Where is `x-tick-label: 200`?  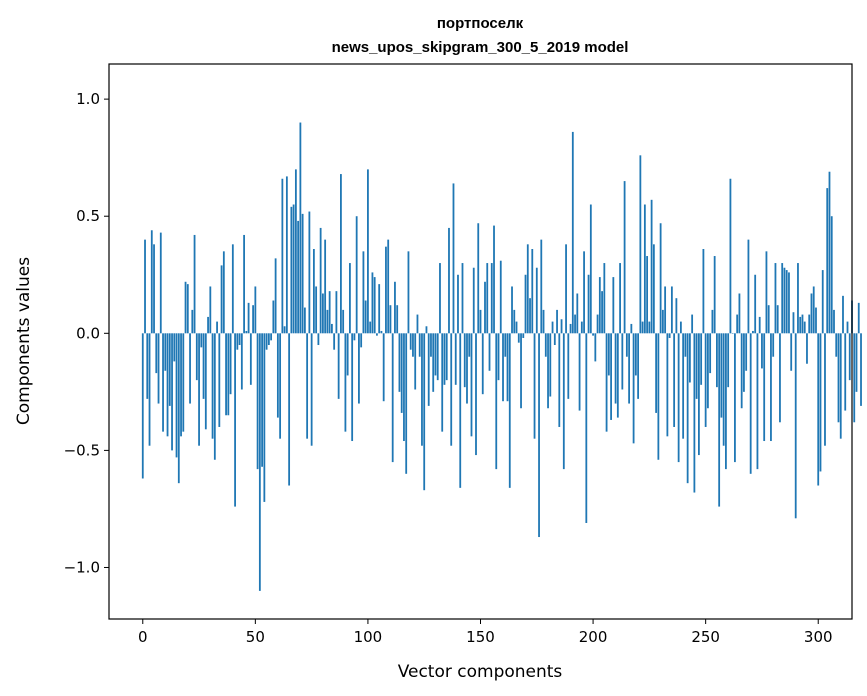
x-tick-label: 200 is located at coordinates (593, 637).